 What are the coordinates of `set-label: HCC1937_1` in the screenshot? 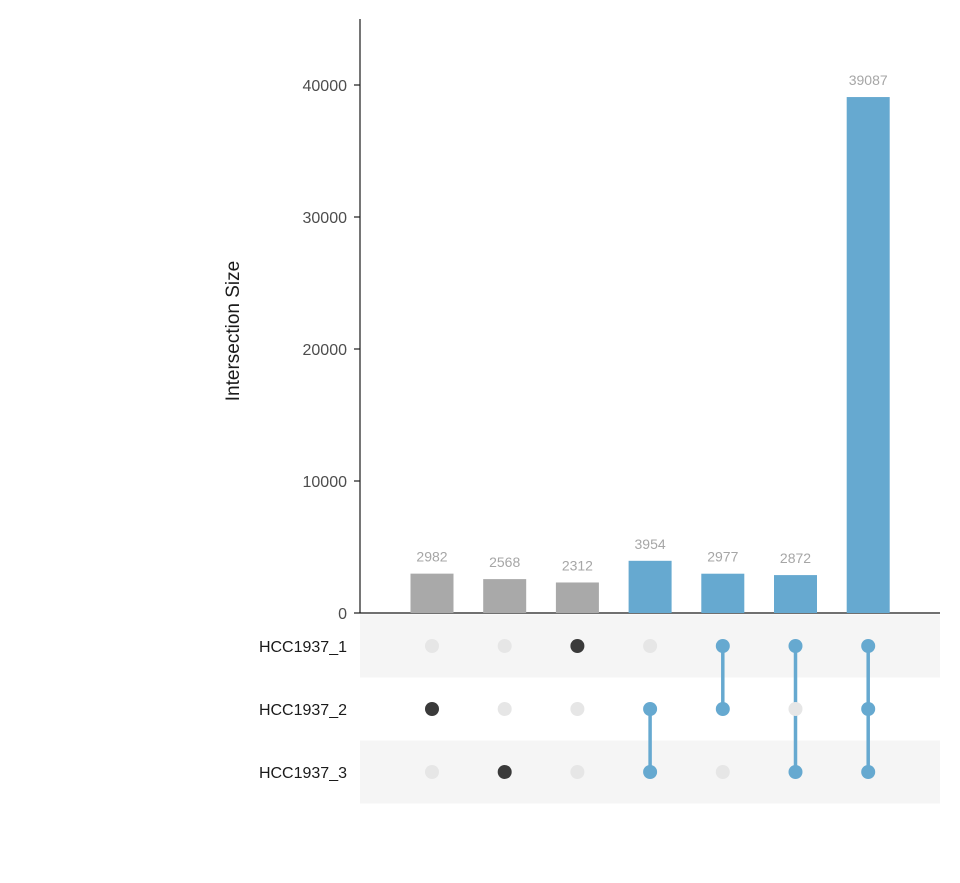 It's located at (303, 647).